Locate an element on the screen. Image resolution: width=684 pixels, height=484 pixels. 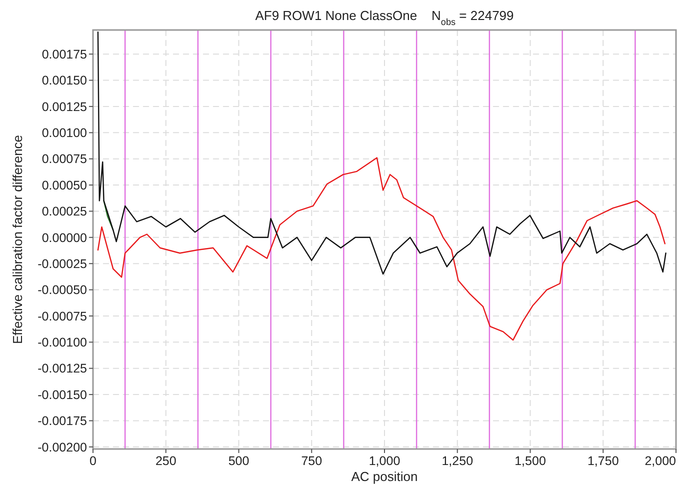
y-tick-label: -0.00125 is located at coordinates (63, 369).